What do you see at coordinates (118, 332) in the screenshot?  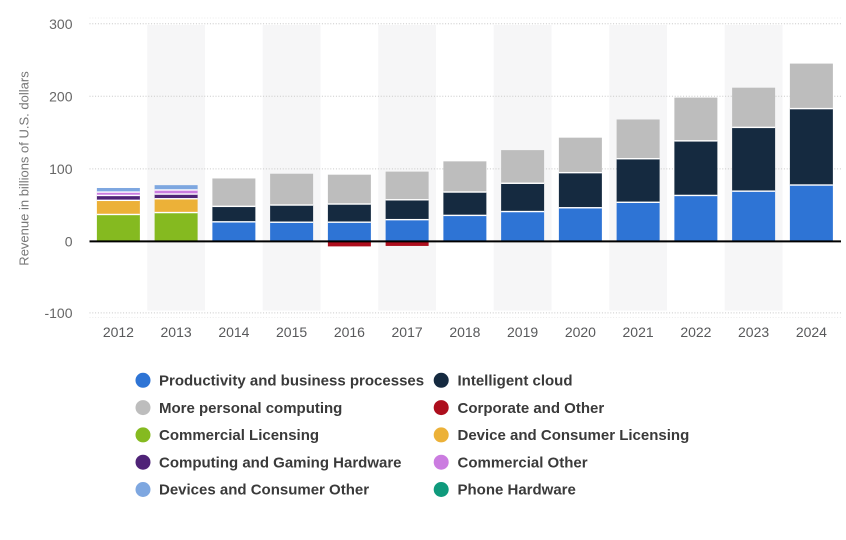 I see `svg-text: 2012` at bounding box center [118, 332].